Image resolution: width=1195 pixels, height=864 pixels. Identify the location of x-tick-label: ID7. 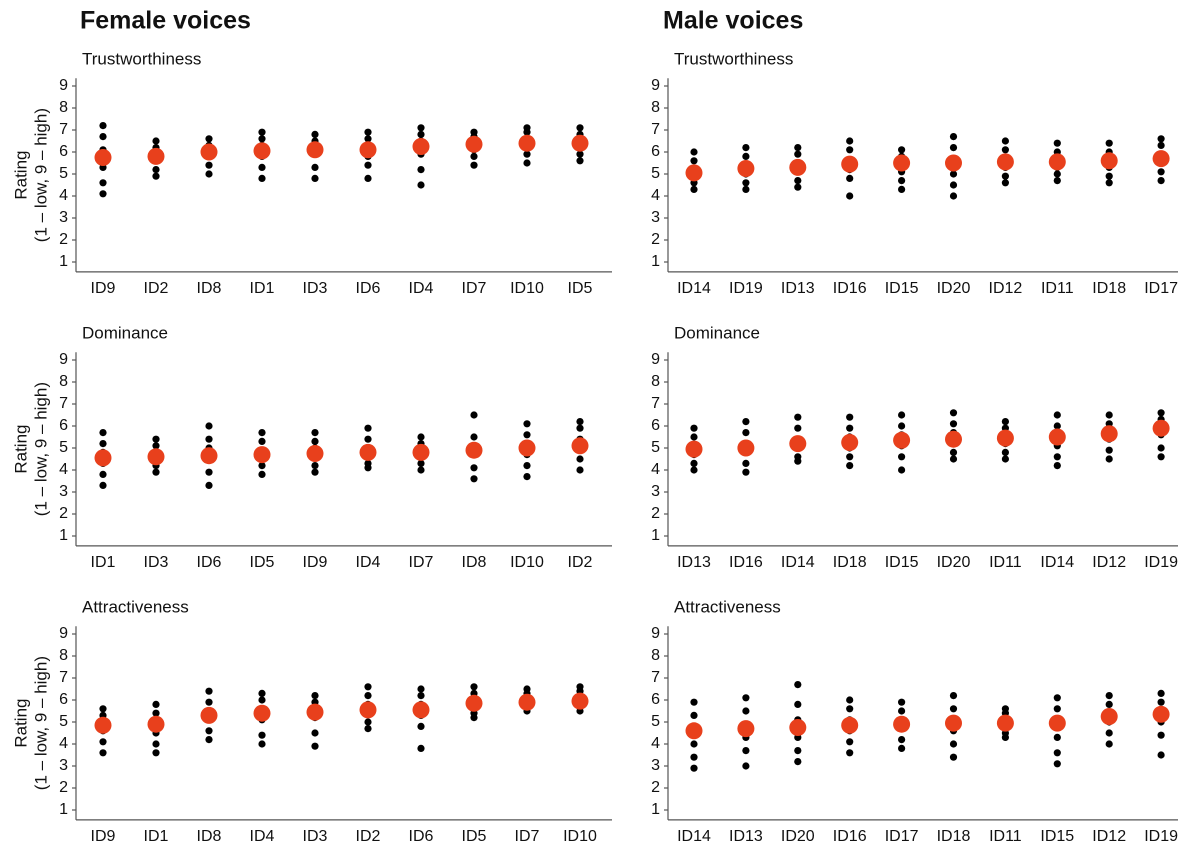
(527, 836).